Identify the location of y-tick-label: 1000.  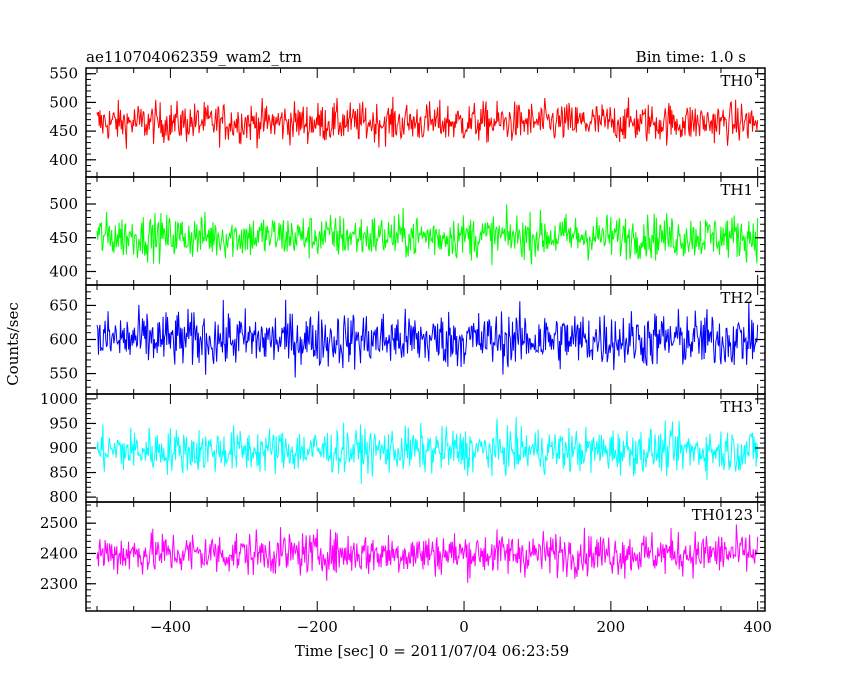
(59, 399).